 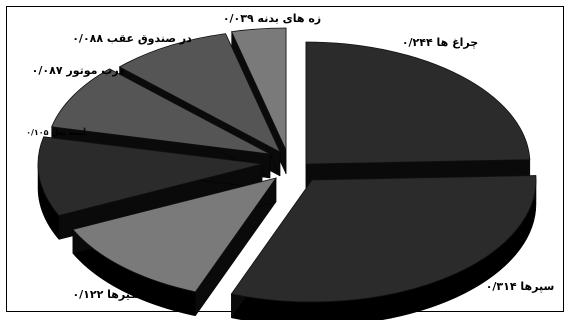 I want to click on slice-data-label: سپرها ۰/۳۱۴, so click(x=520, y=286).